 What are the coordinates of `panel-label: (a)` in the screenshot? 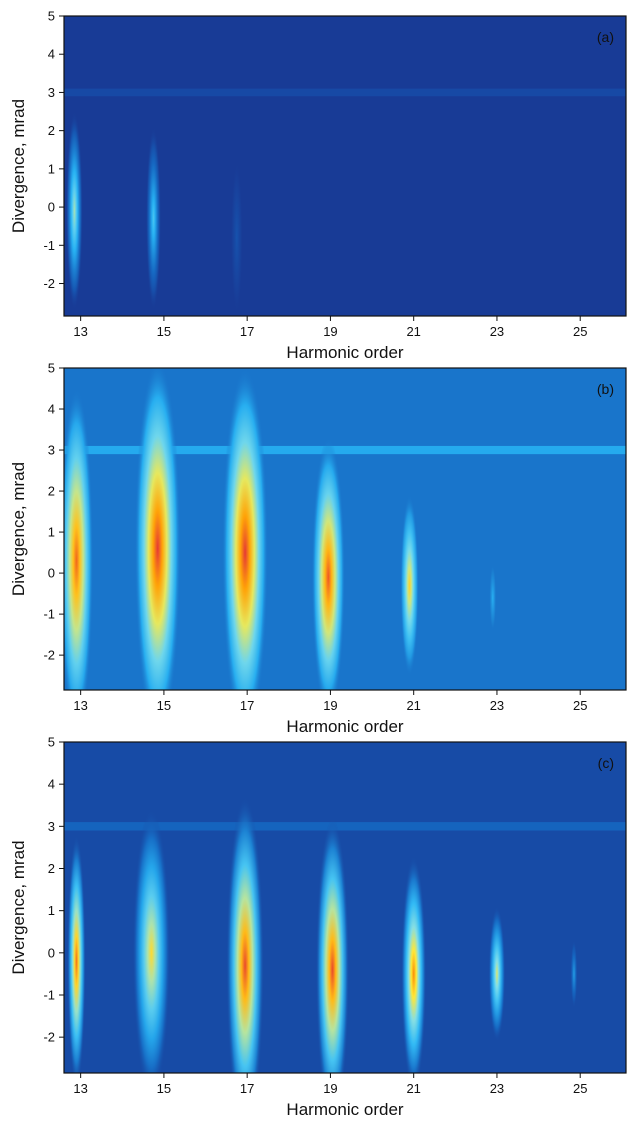 It's located at (605, 37).